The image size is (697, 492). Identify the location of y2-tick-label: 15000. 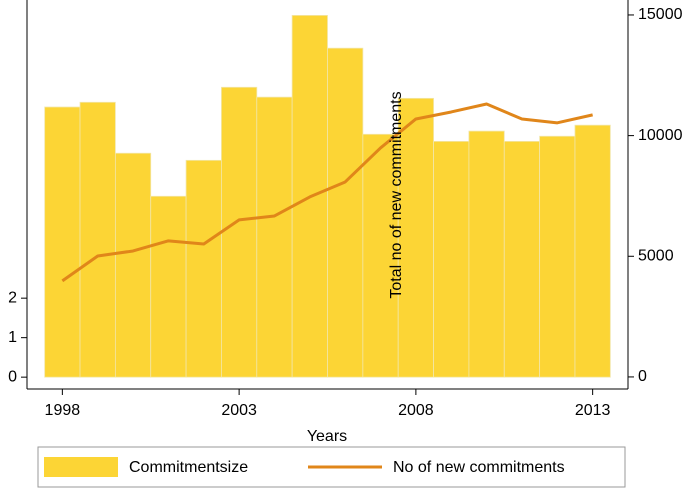
(660, 14).